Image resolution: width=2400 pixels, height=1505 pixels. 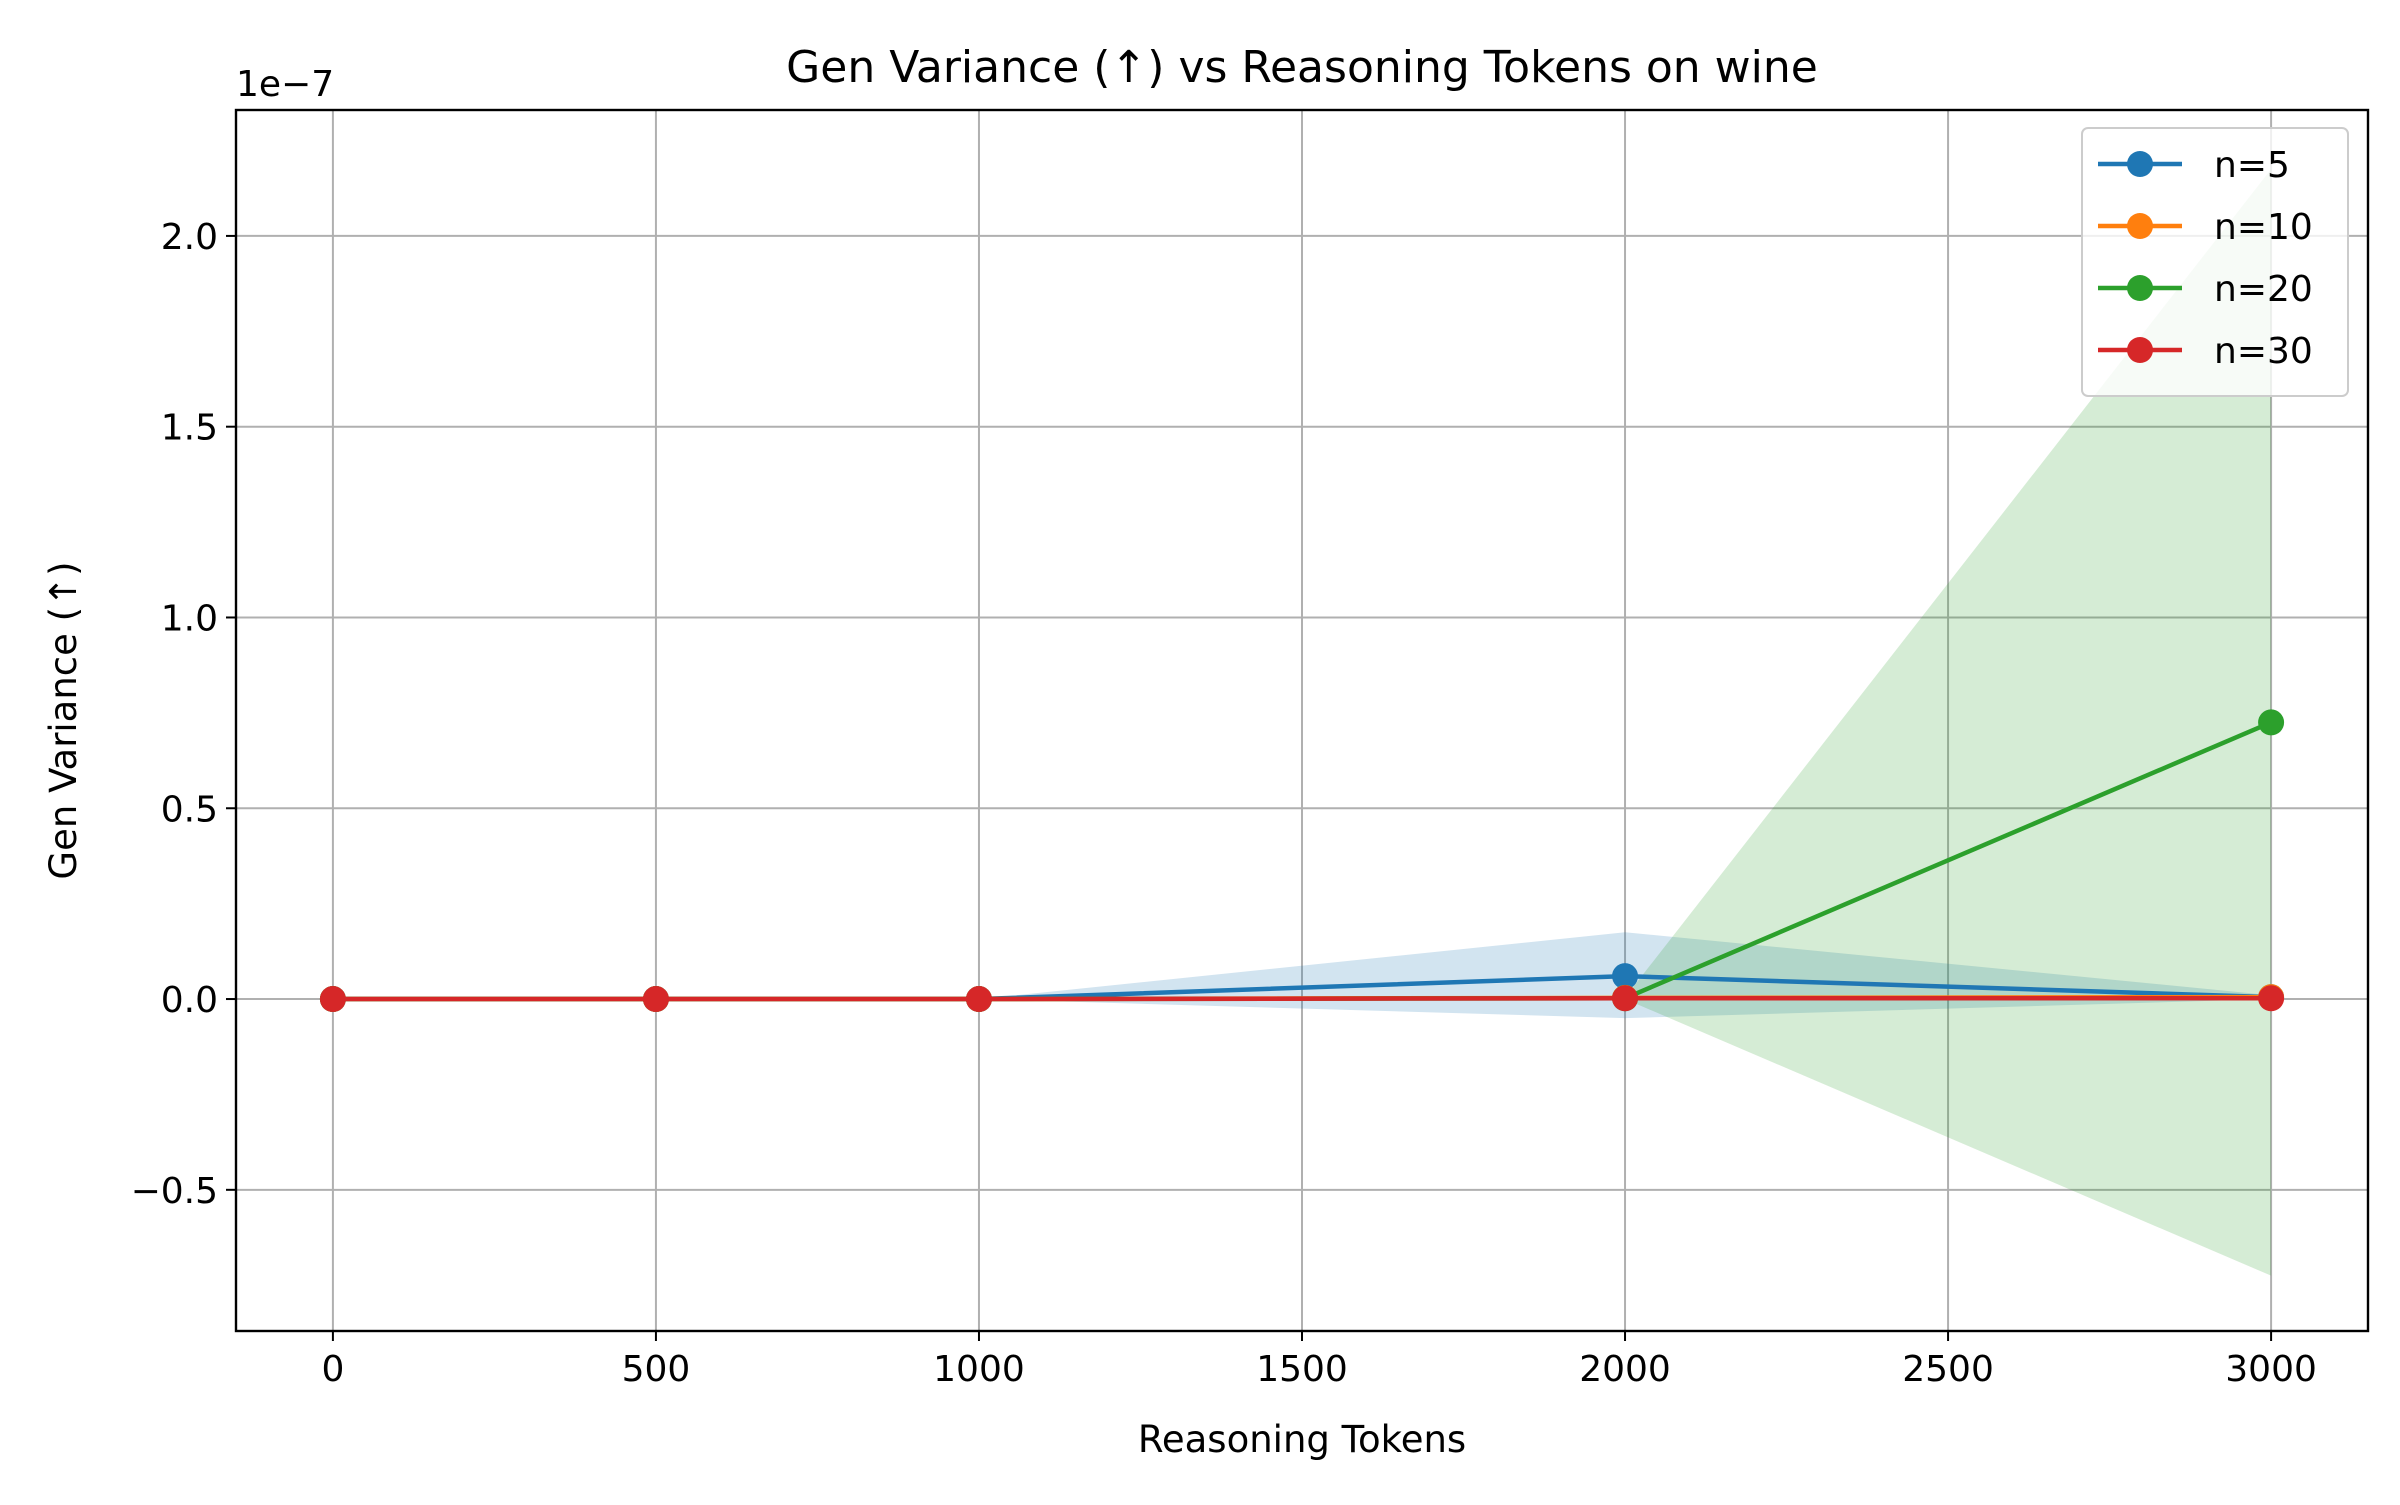 I want to click on series-line-n=30, so click(x=1302, y=999).